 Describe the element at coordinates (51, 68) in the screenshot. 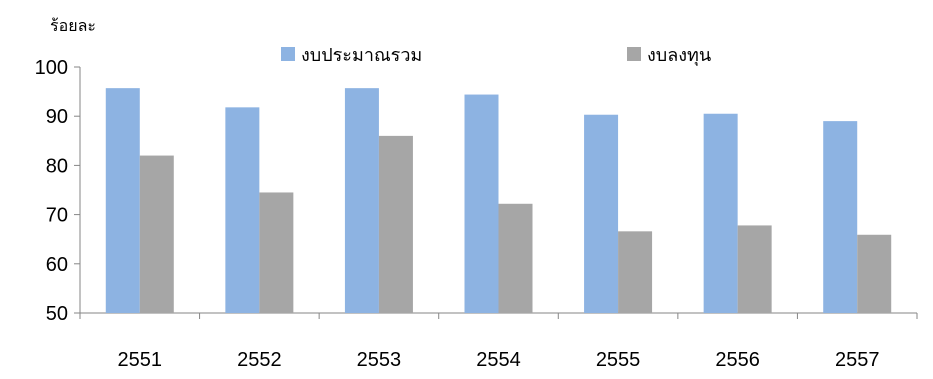

I see `y-tick-label: 100` at that location.